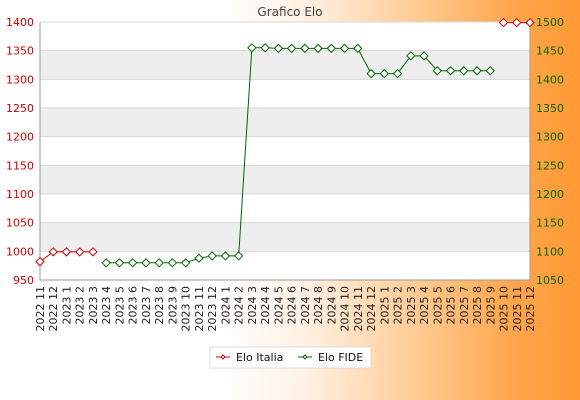  What do you see at coordinates (550, 108) in the screenshot?
I see `right-tick-label: 1350` at bounding box center [550, 108].